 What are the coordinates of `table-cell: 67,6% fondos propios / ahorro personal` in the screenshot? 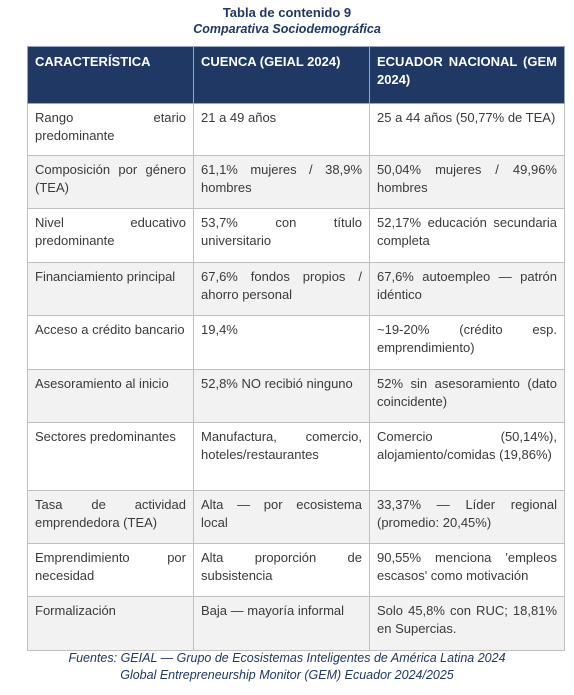 It's located at (281, 289).